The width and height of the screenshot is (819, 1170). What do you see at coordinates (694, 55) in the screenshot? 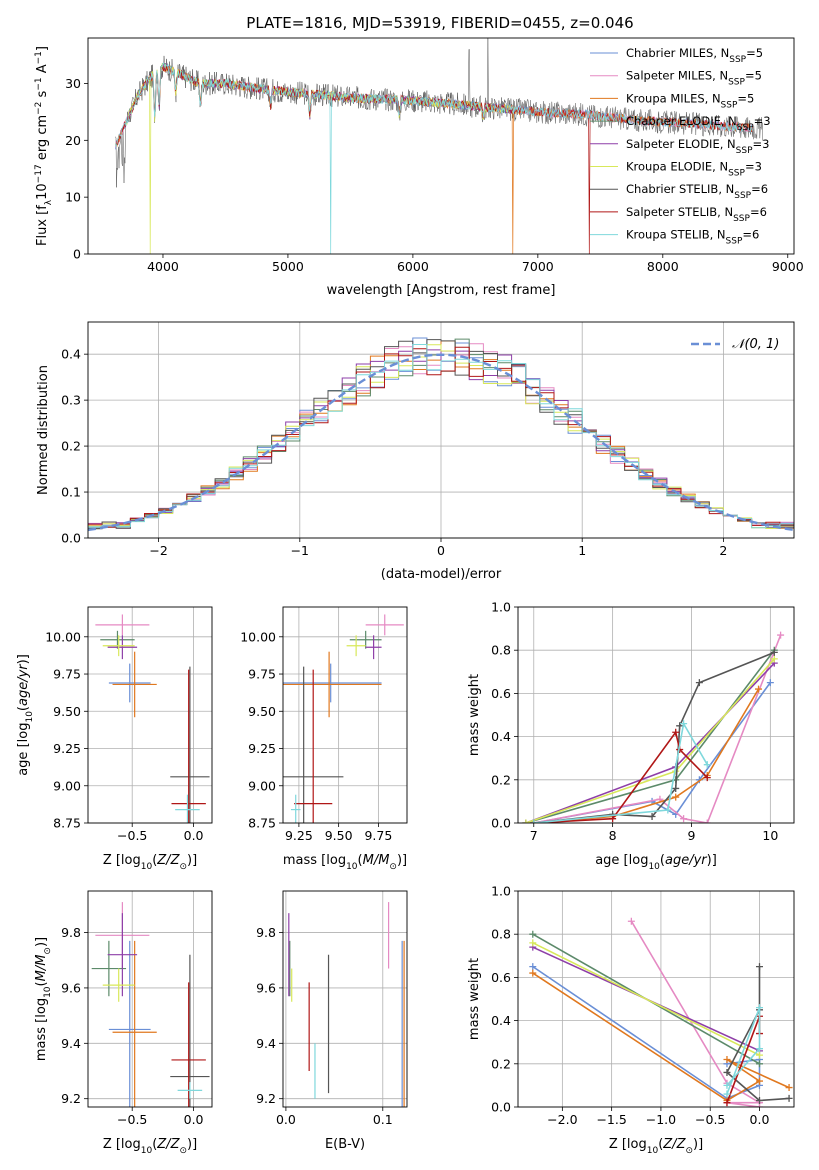
I see `legend-entry: Chabrier MILES, NSSP=5` at bounding box center [694, 55].